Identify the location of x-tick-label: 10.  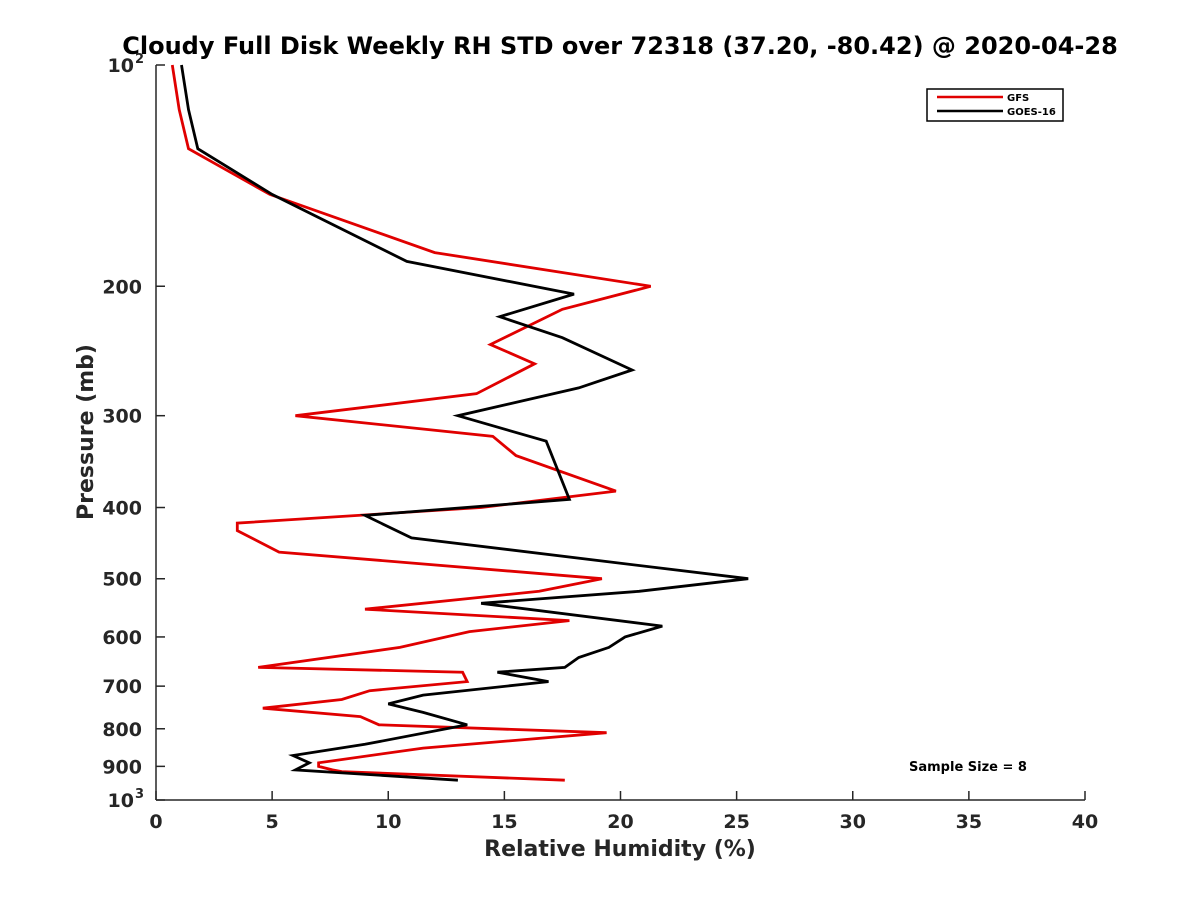
(388, 822).